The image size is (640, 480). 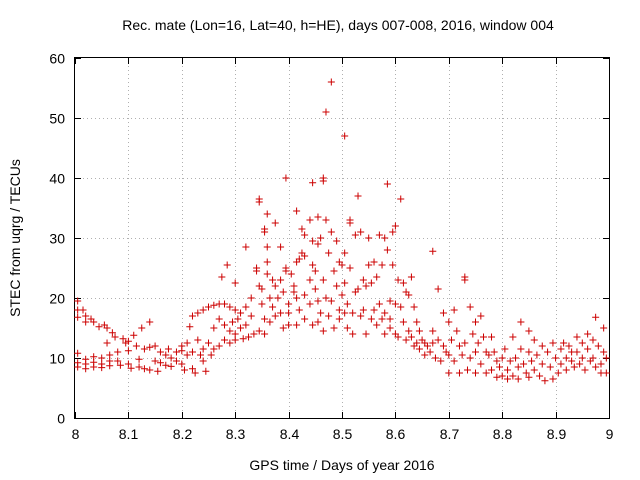 I want to click on x-tick-label: 8.2, so click(x=183, y=434).